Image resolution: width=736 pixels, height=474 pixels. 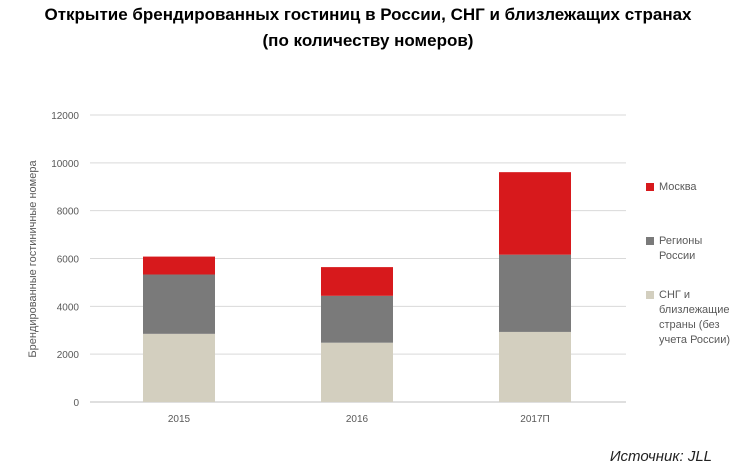 I want to click on bar-segment-2017П-s2, so click(x=535, y=213).